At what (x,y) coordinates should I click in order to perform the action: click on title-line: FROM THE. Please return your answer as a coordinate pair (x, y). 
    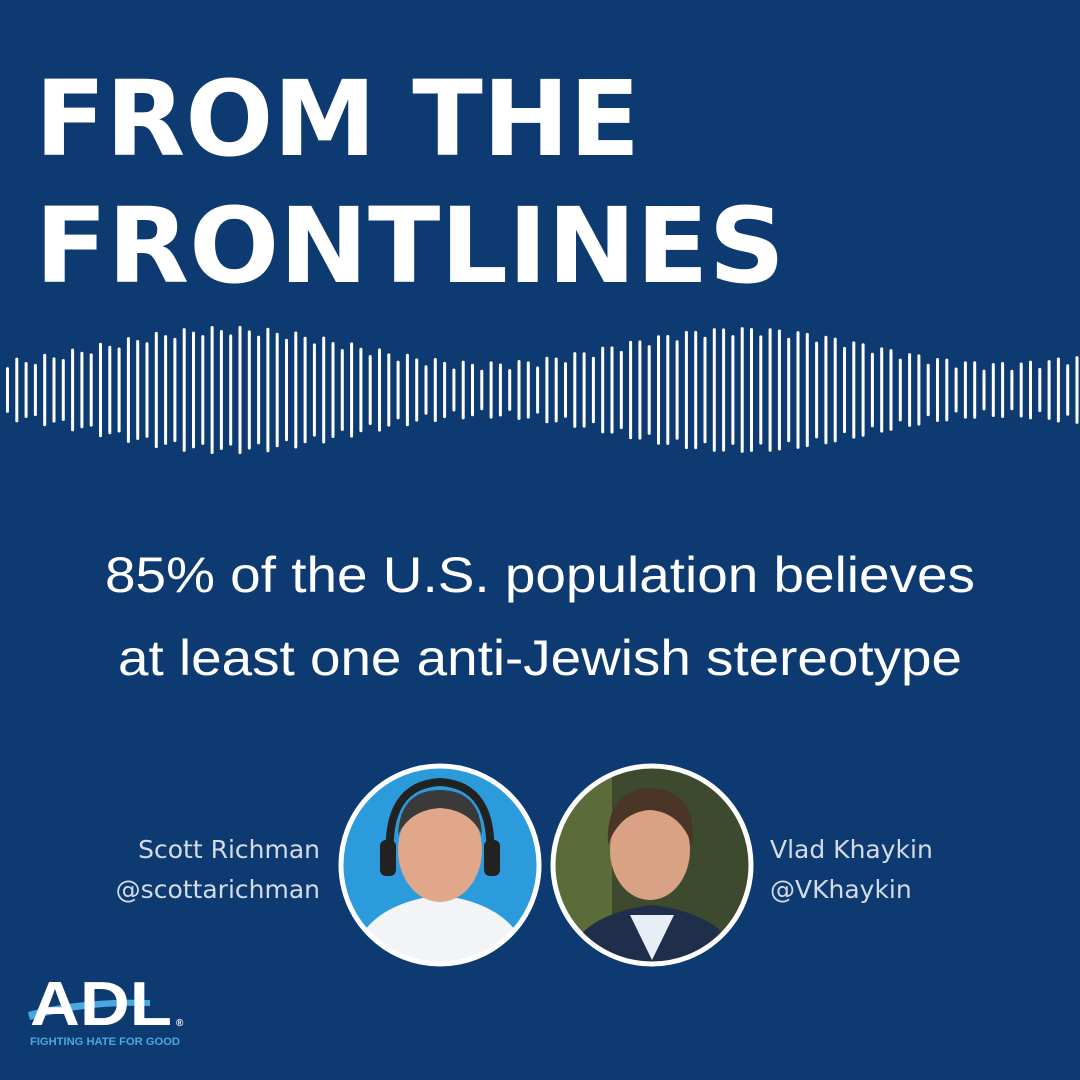
    Looking at the image, I should click on (337, 119).